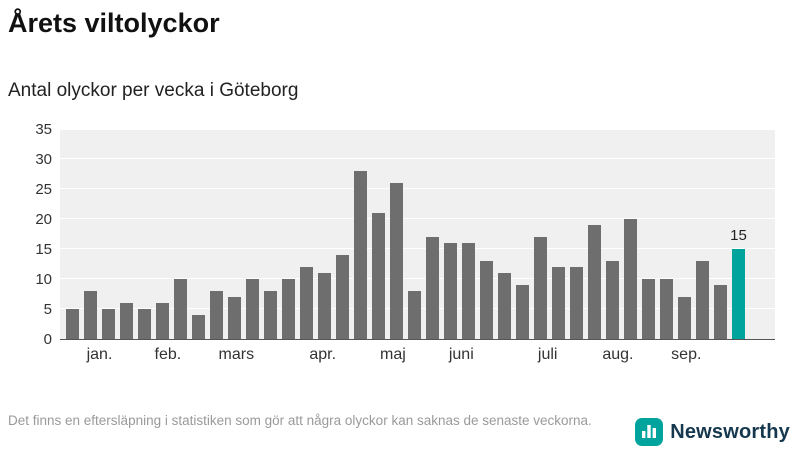  What do you see at coordinates (168, 354) in the screenshot?
I see `x-tick-label: feb.` at bounding box center [168, 354].